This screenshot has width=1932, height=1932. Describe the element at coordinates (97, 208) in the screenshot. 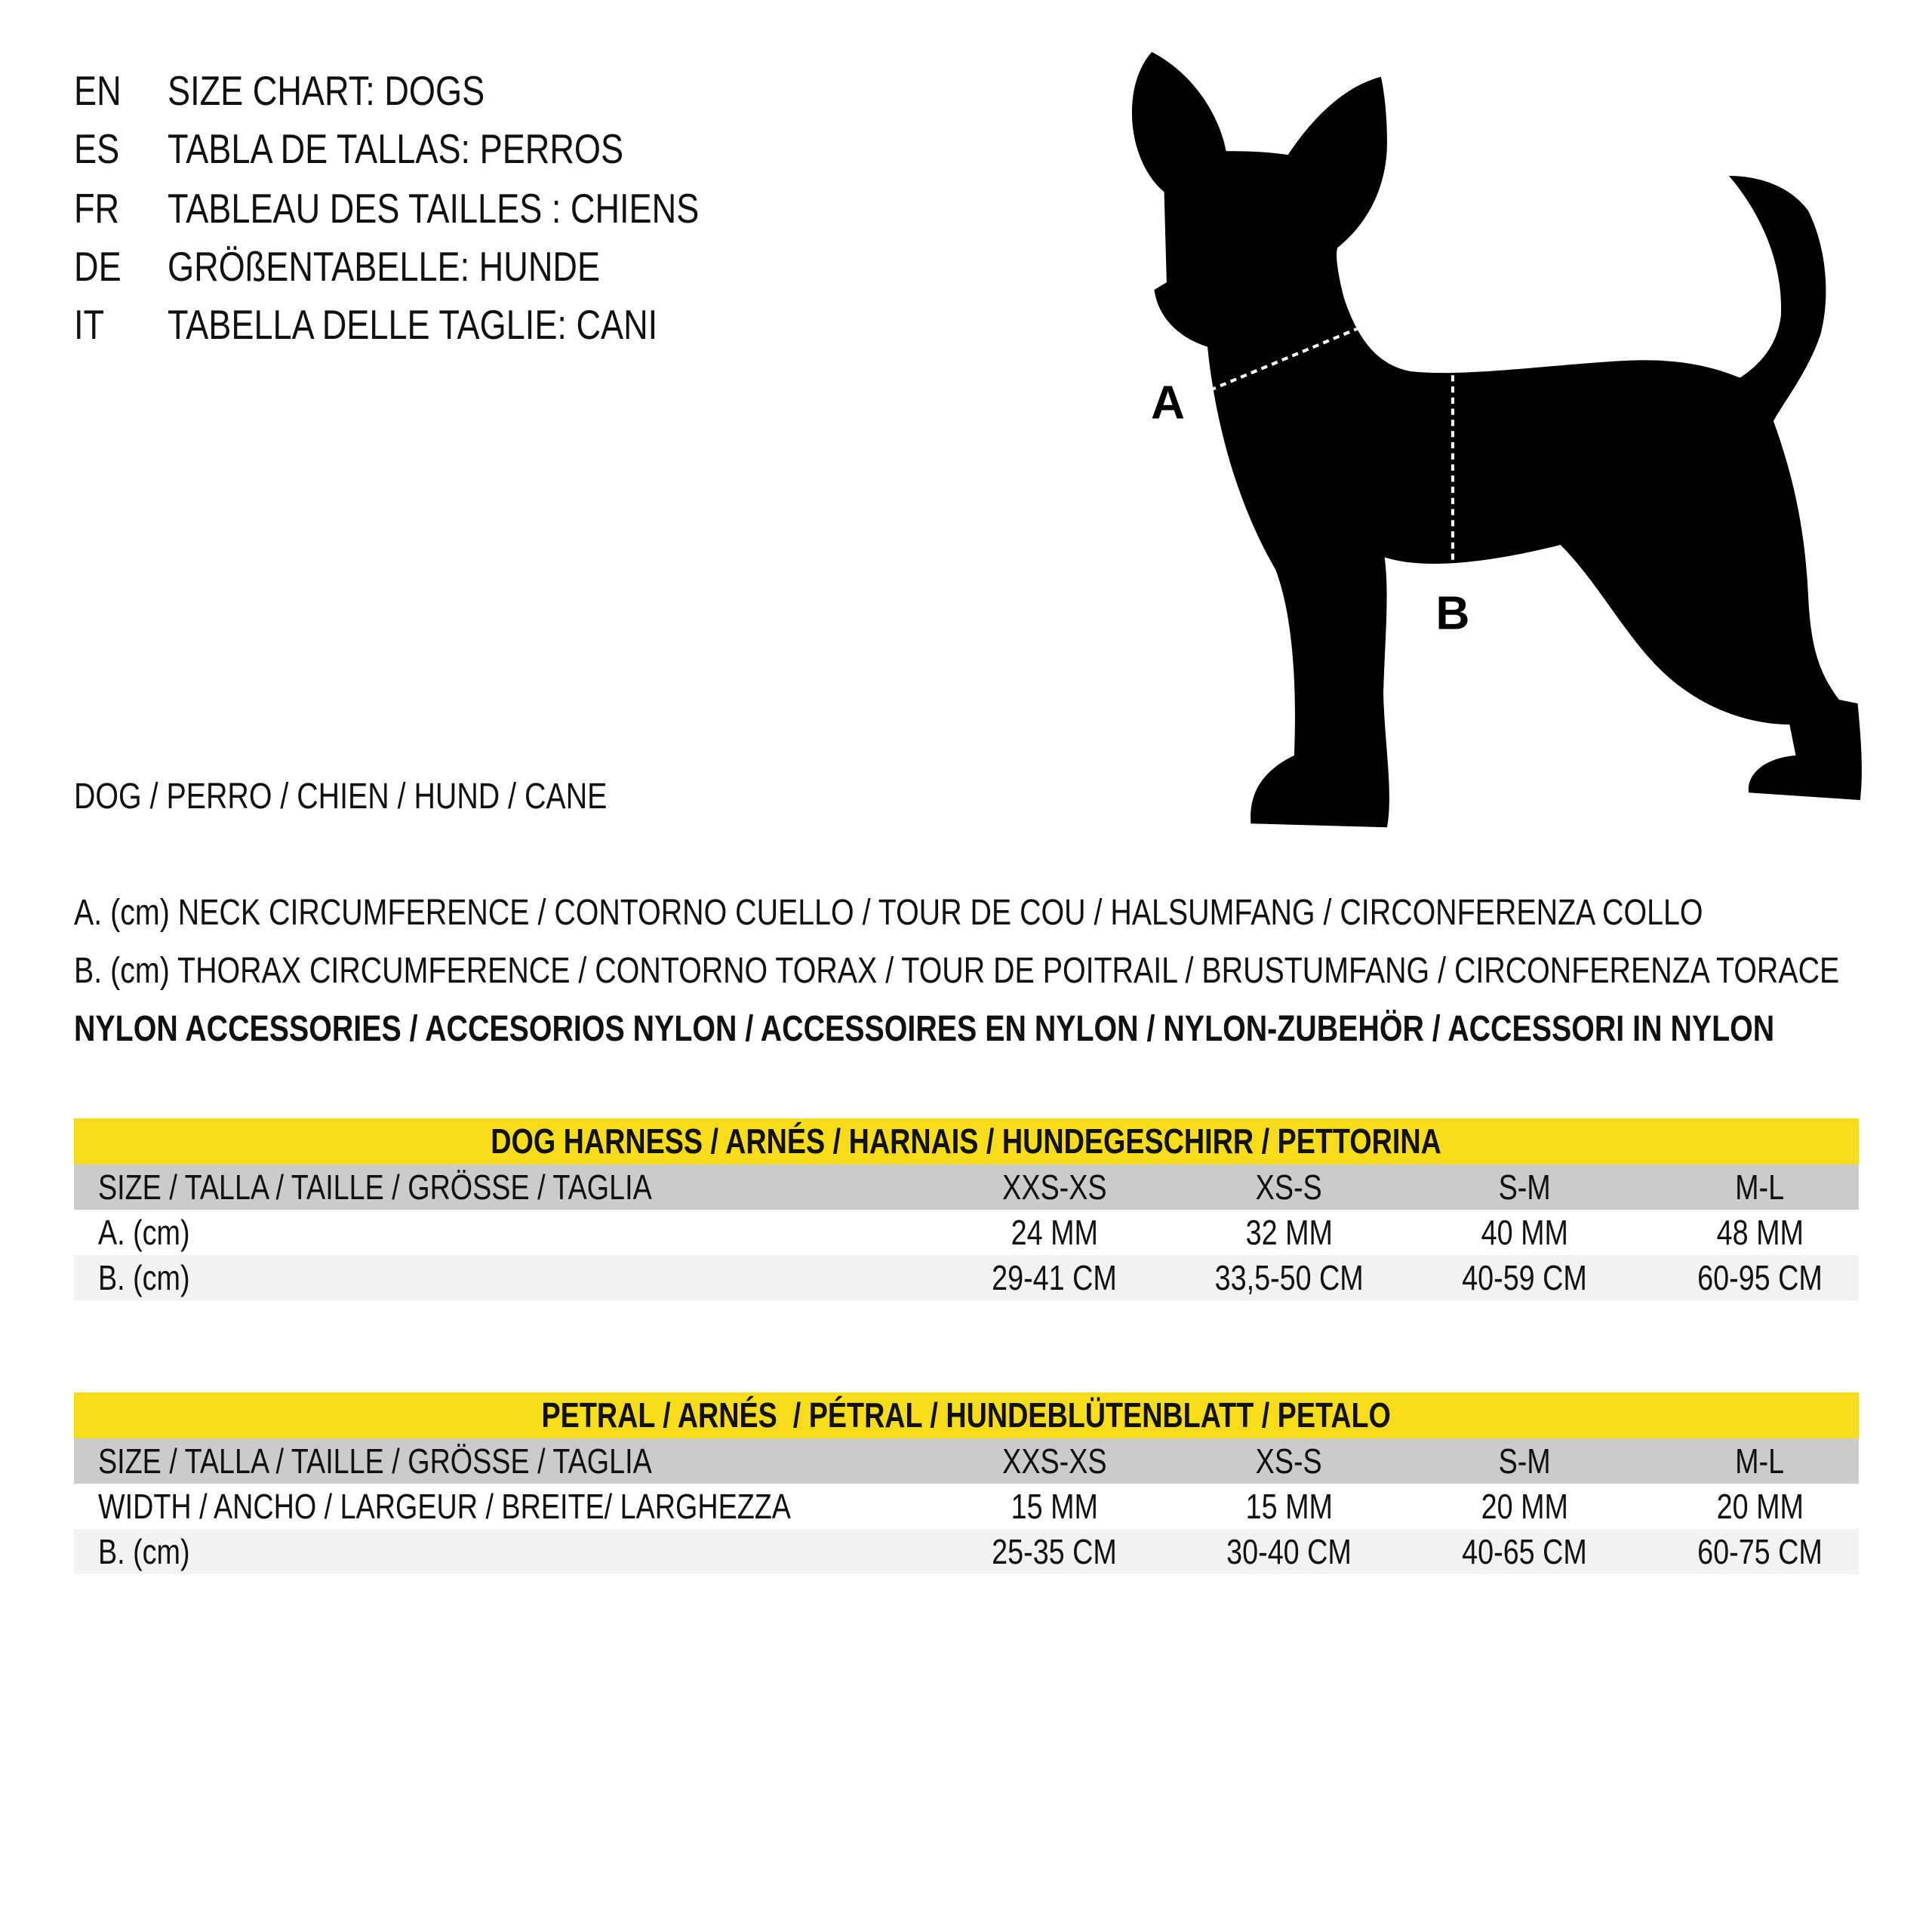

I see `lang-code: FR` at that location.